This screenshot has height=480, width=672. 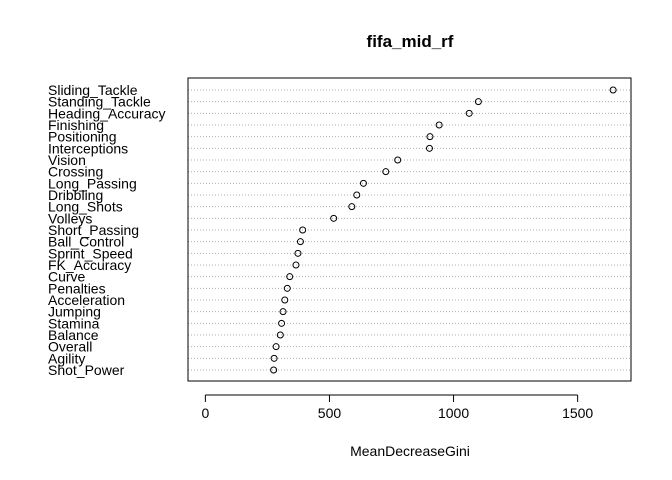 I want to click on category-label: Heading_Accuracy, so click(x=107, y=113).